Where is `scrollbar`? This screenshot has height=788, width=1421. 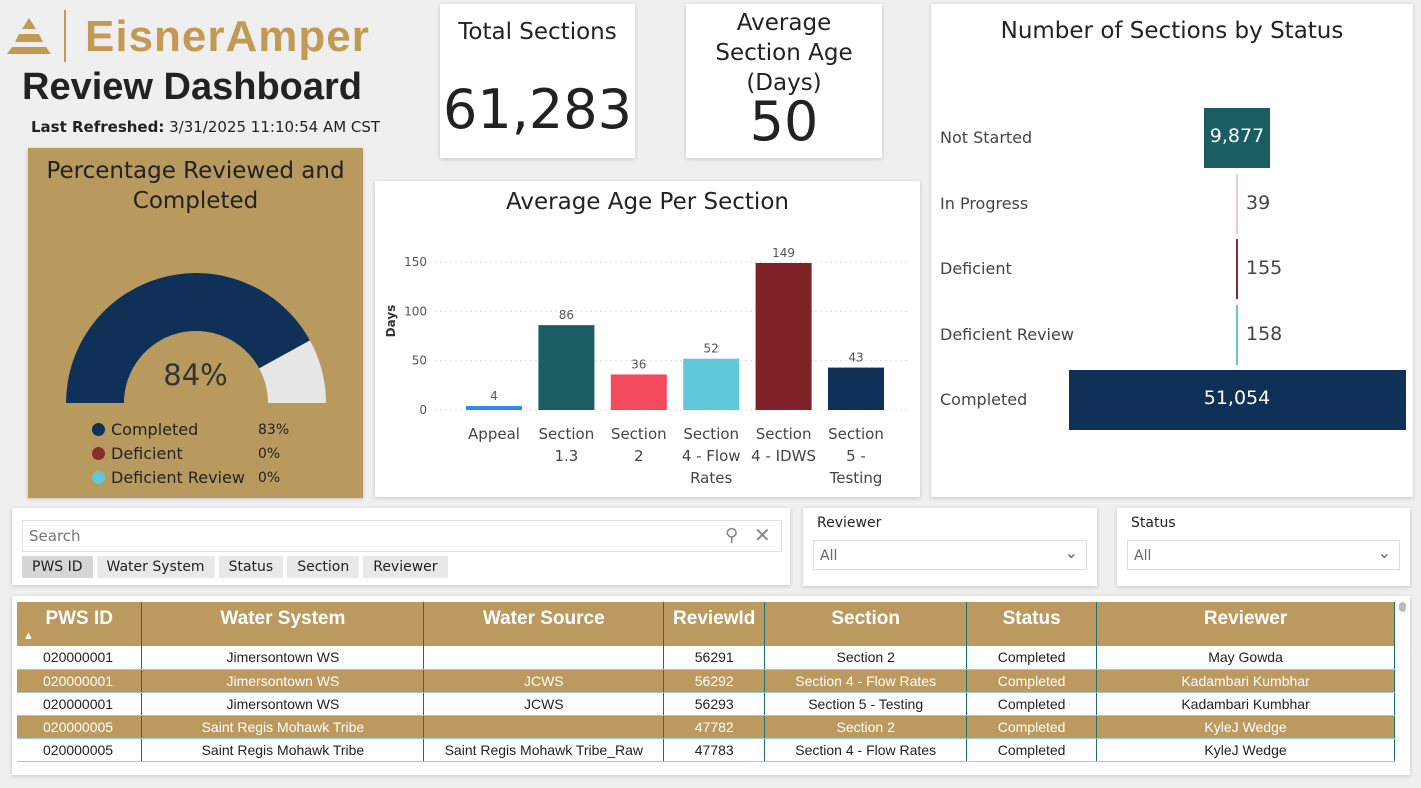
scrollbar is located at coordinates (1402, 607).